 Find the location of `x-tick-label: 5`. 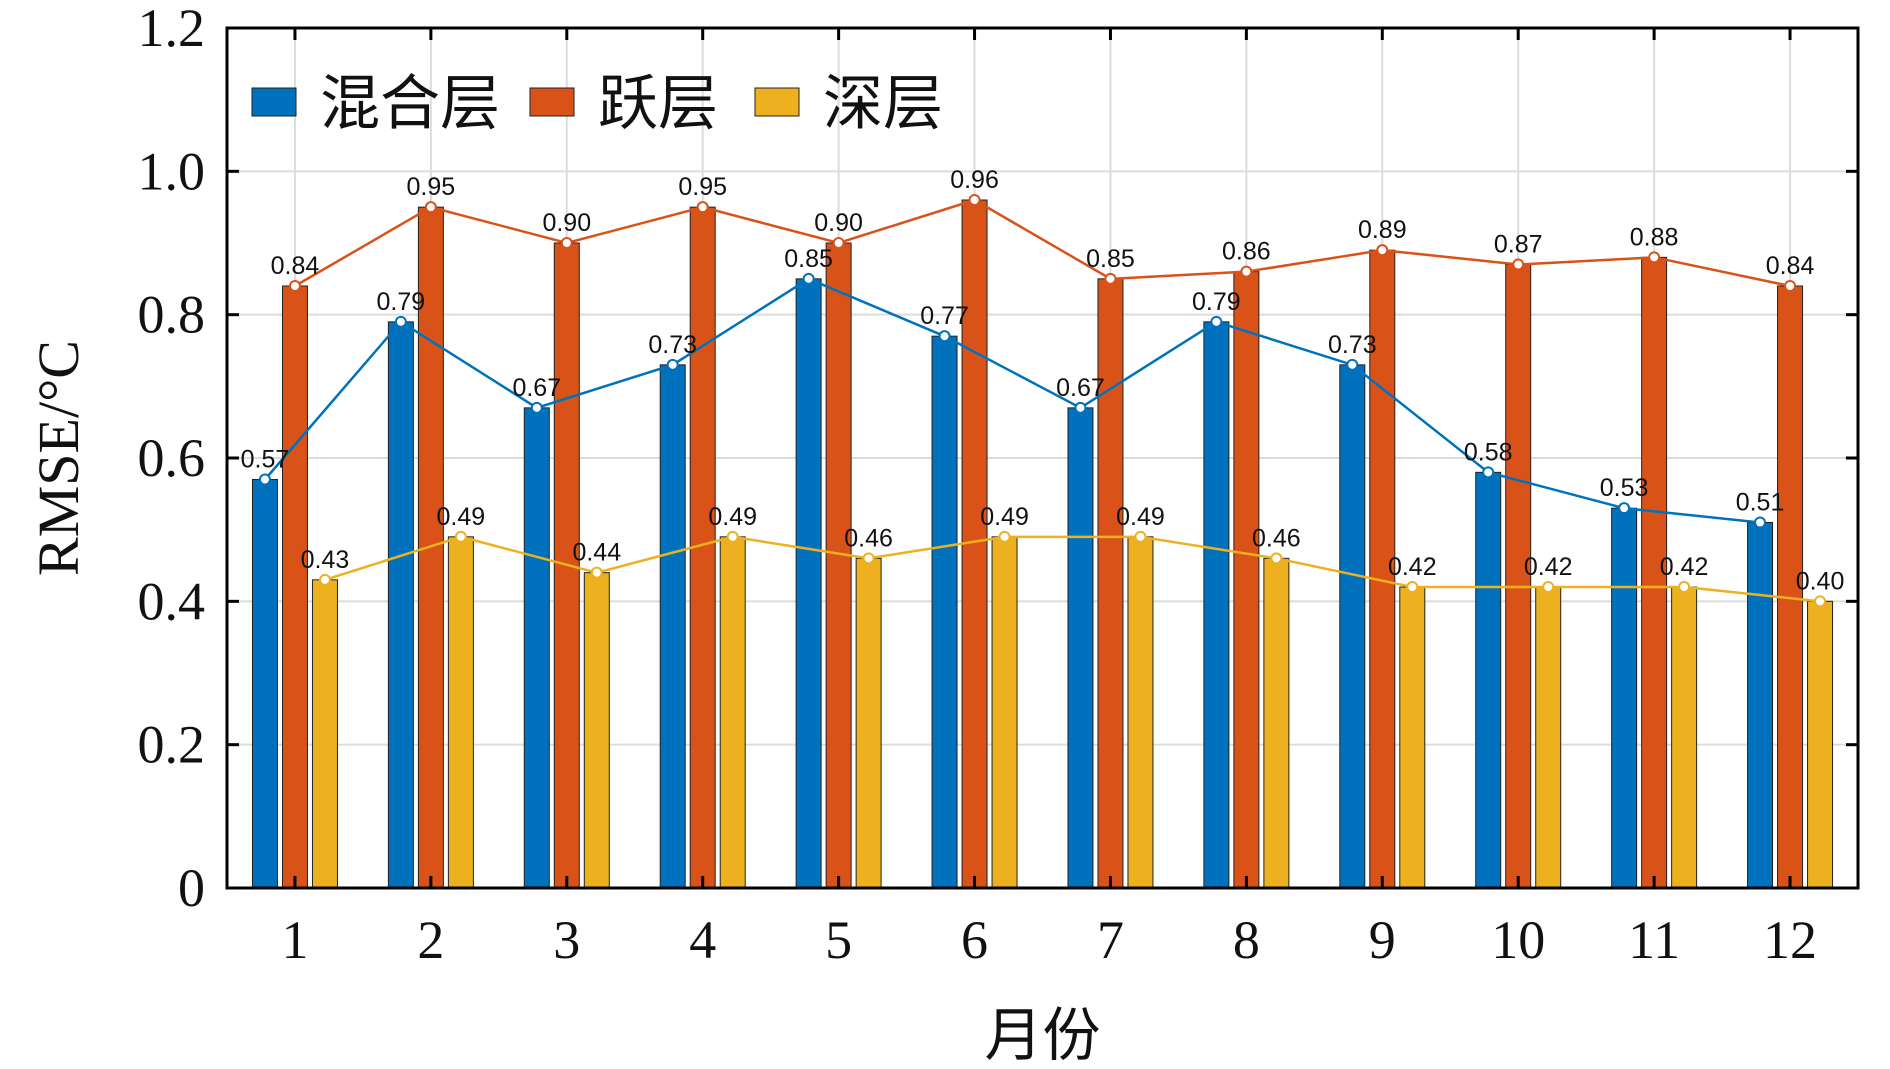

x-tick-label: 5 is located at coordinates (838, 940).